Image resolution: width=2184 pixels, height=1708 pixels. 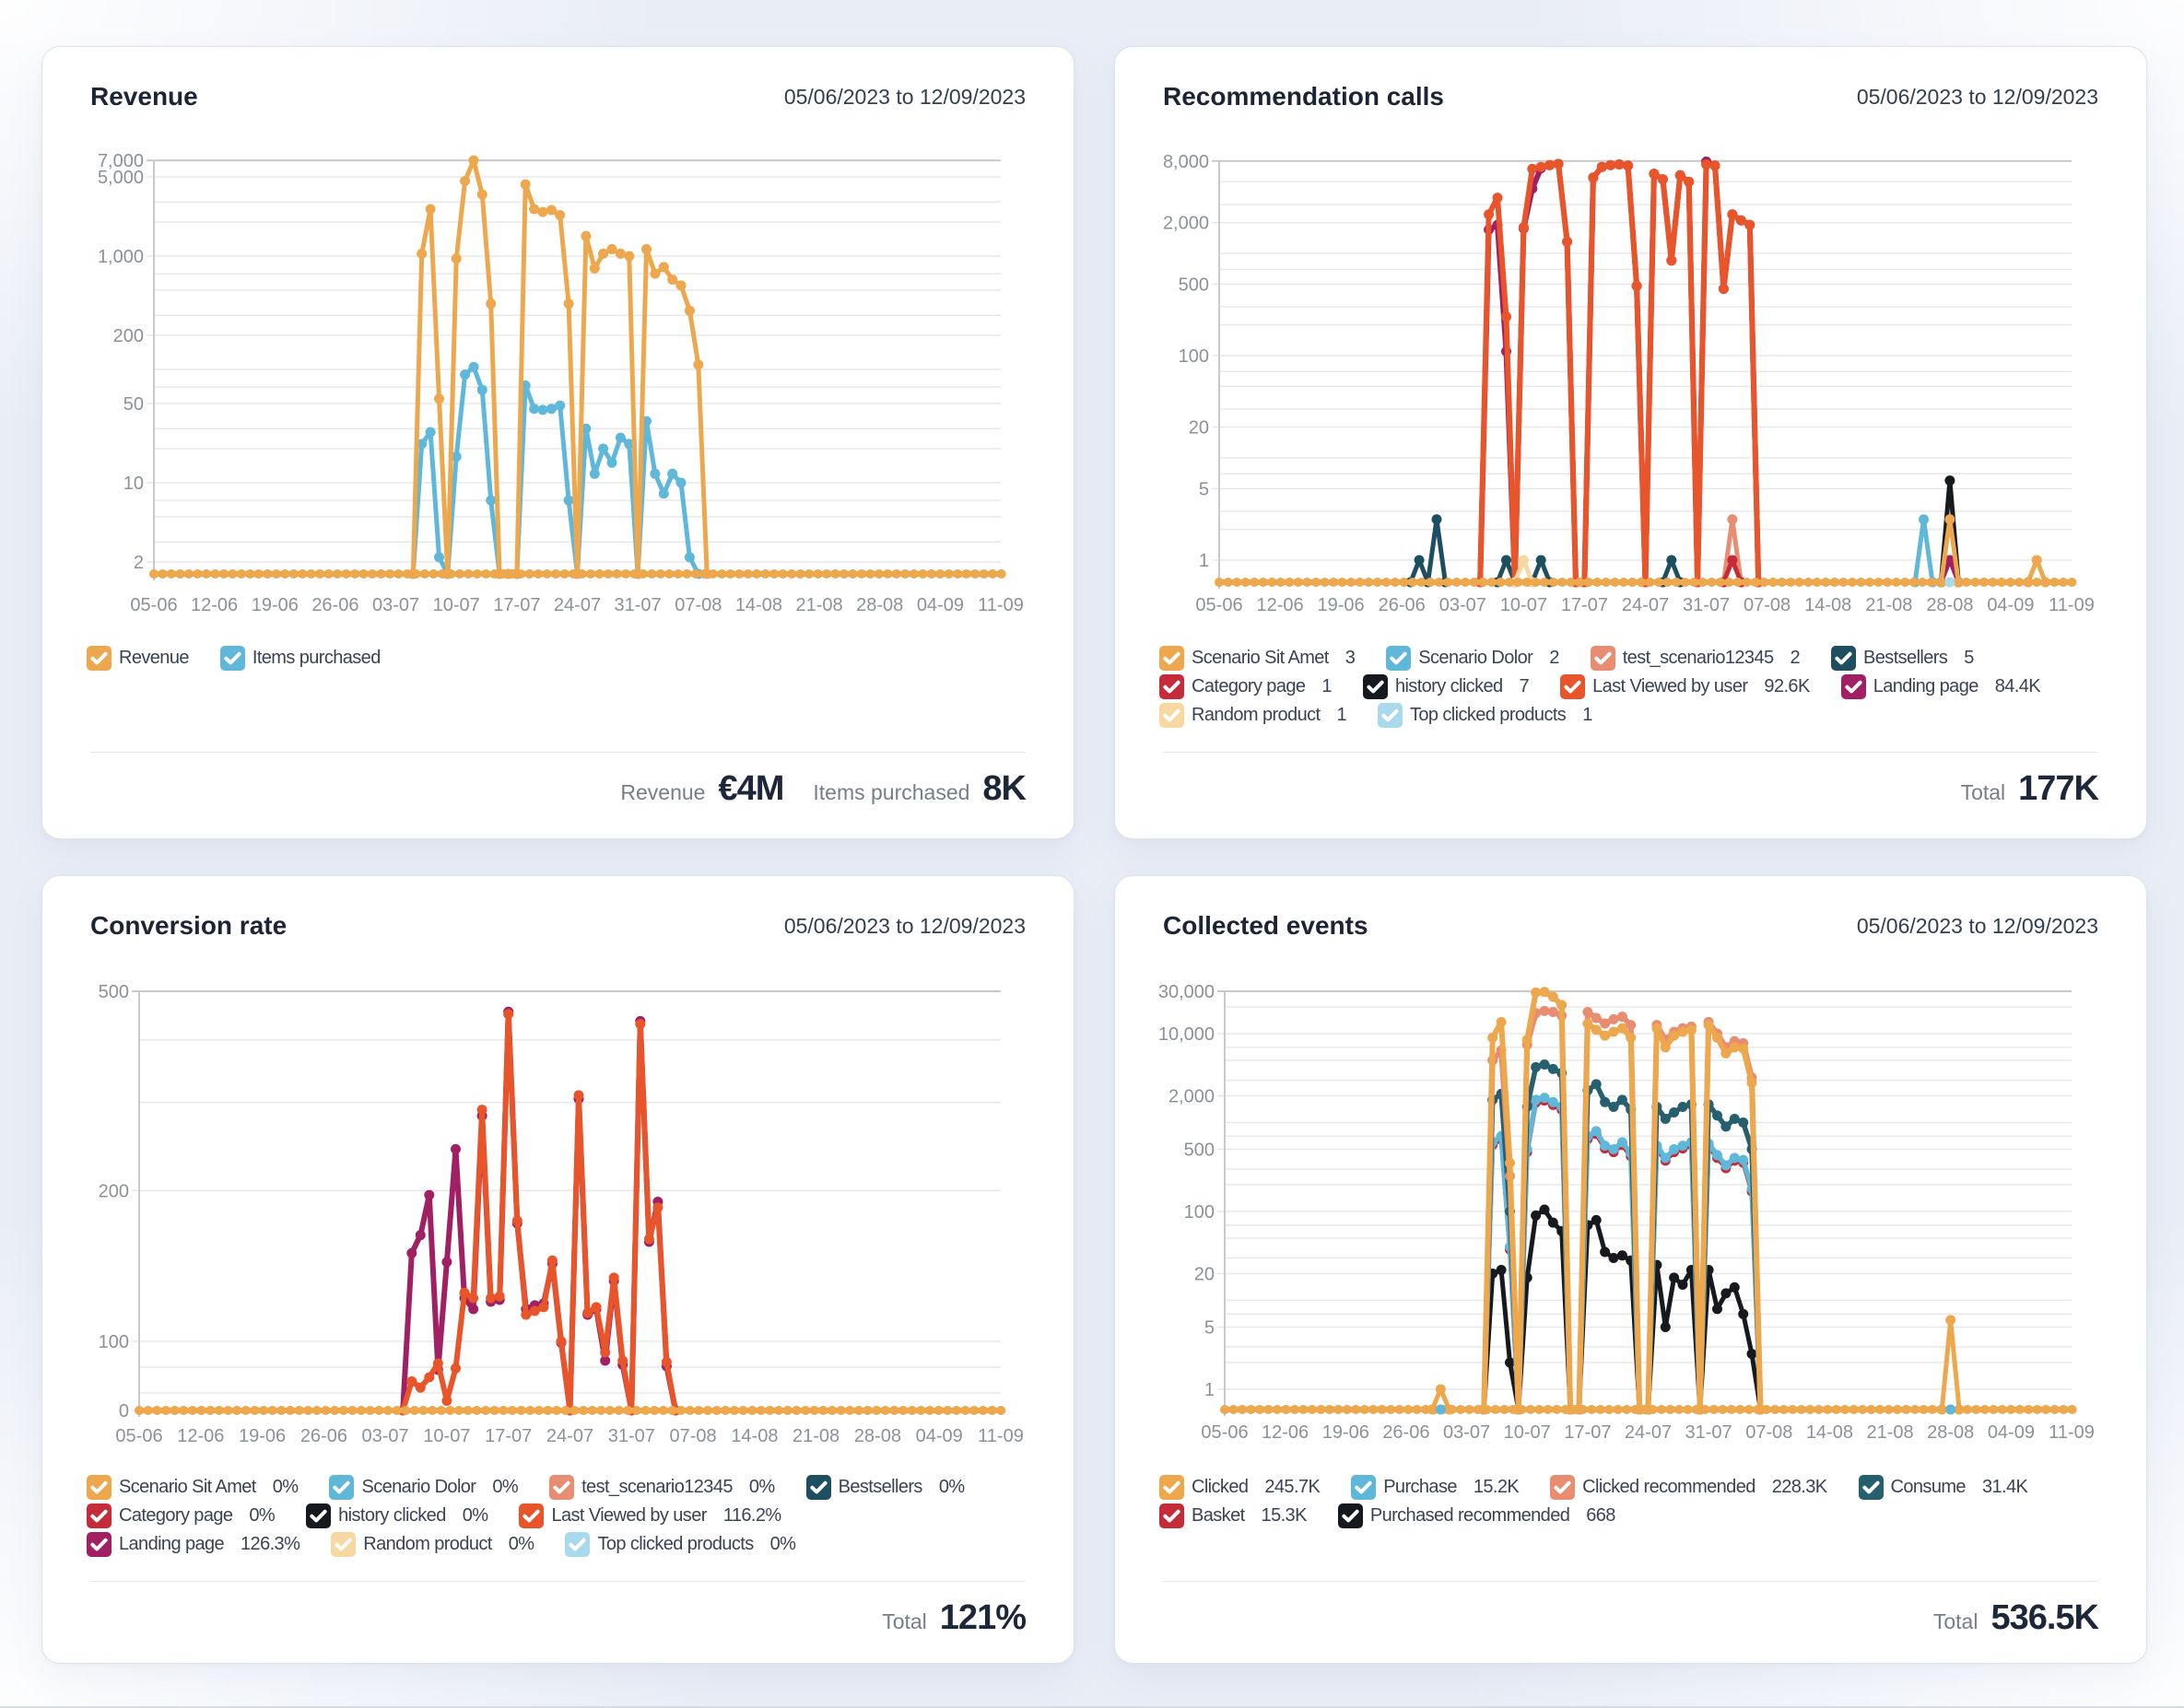 What do you see at coordinates (121, 161) in the screenshot?
I see `svg-text: 7,000` at bounding box center [121, 161].